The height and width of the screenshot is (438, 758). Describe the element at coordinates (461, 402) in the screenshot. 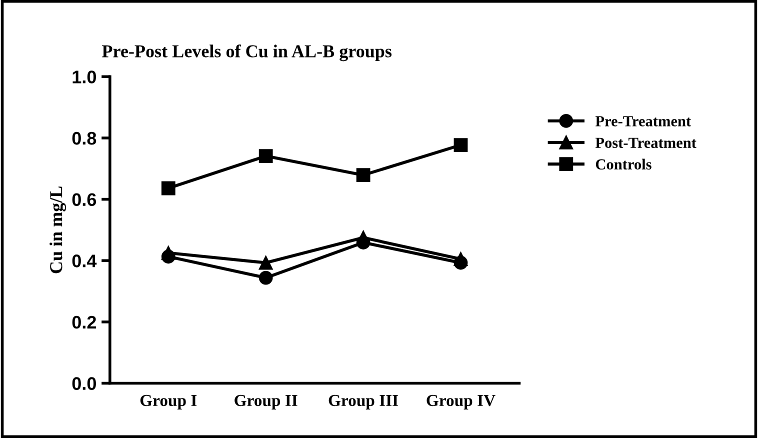

I see `x-tick-label: Group IV` at that location.